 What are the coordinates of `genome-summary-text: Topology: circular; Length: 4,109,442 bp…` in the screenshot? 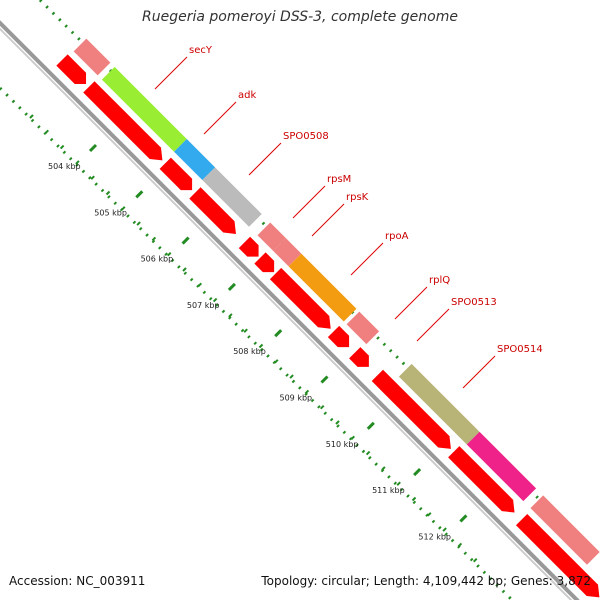 It's located at (426, 581).